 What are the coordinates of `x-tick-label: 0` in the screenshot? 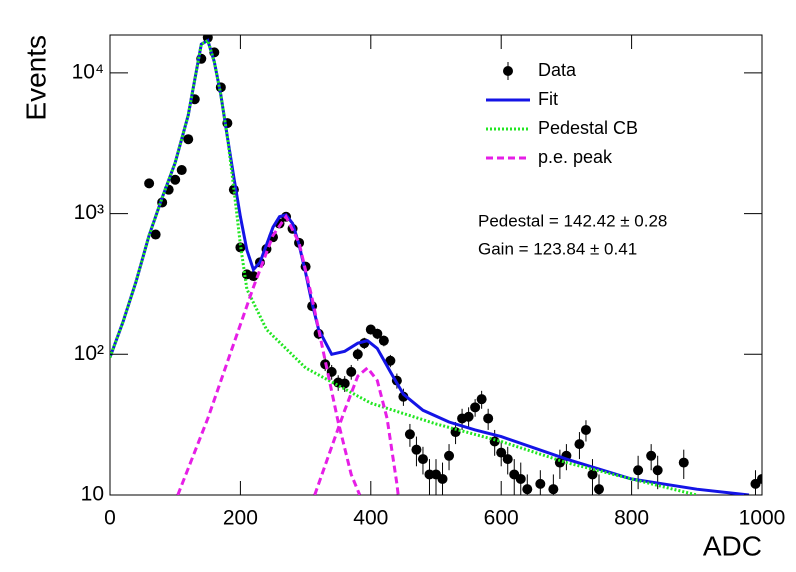 It's located at (110, 518).